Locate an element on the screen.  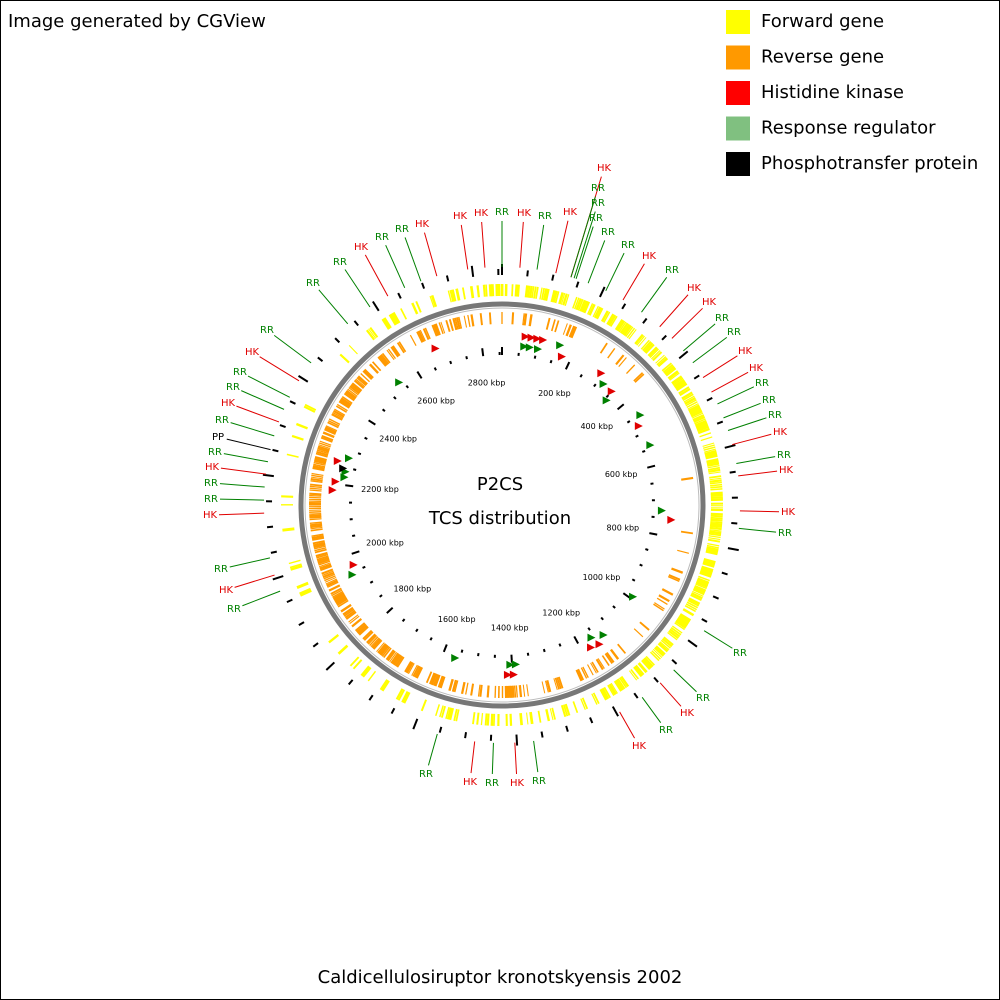
header-text: Image generated by CGView is located at coordinates (137, 21).